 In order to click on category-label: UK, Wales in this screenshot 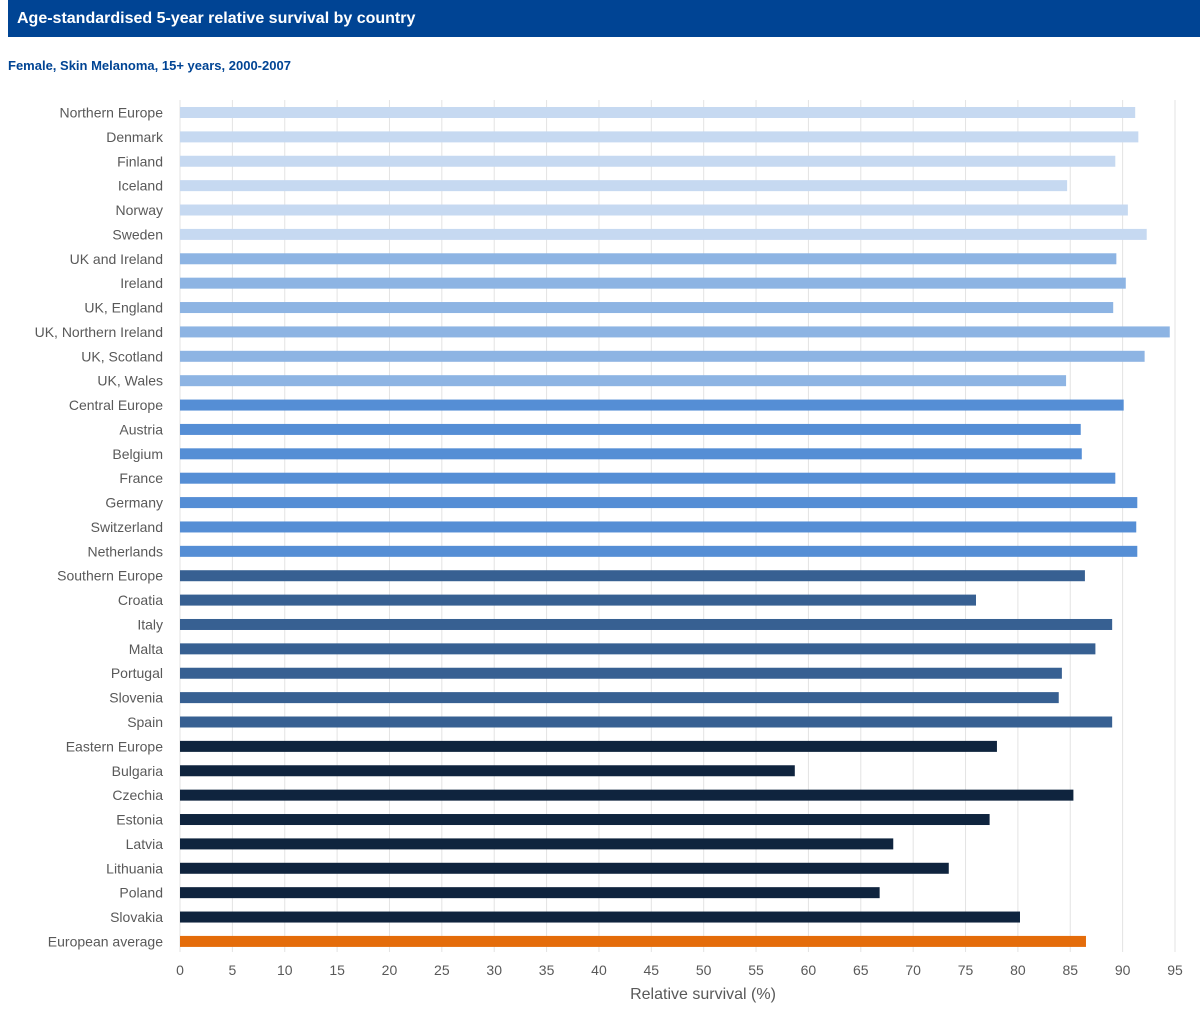, I will do `click(130, 381)`.